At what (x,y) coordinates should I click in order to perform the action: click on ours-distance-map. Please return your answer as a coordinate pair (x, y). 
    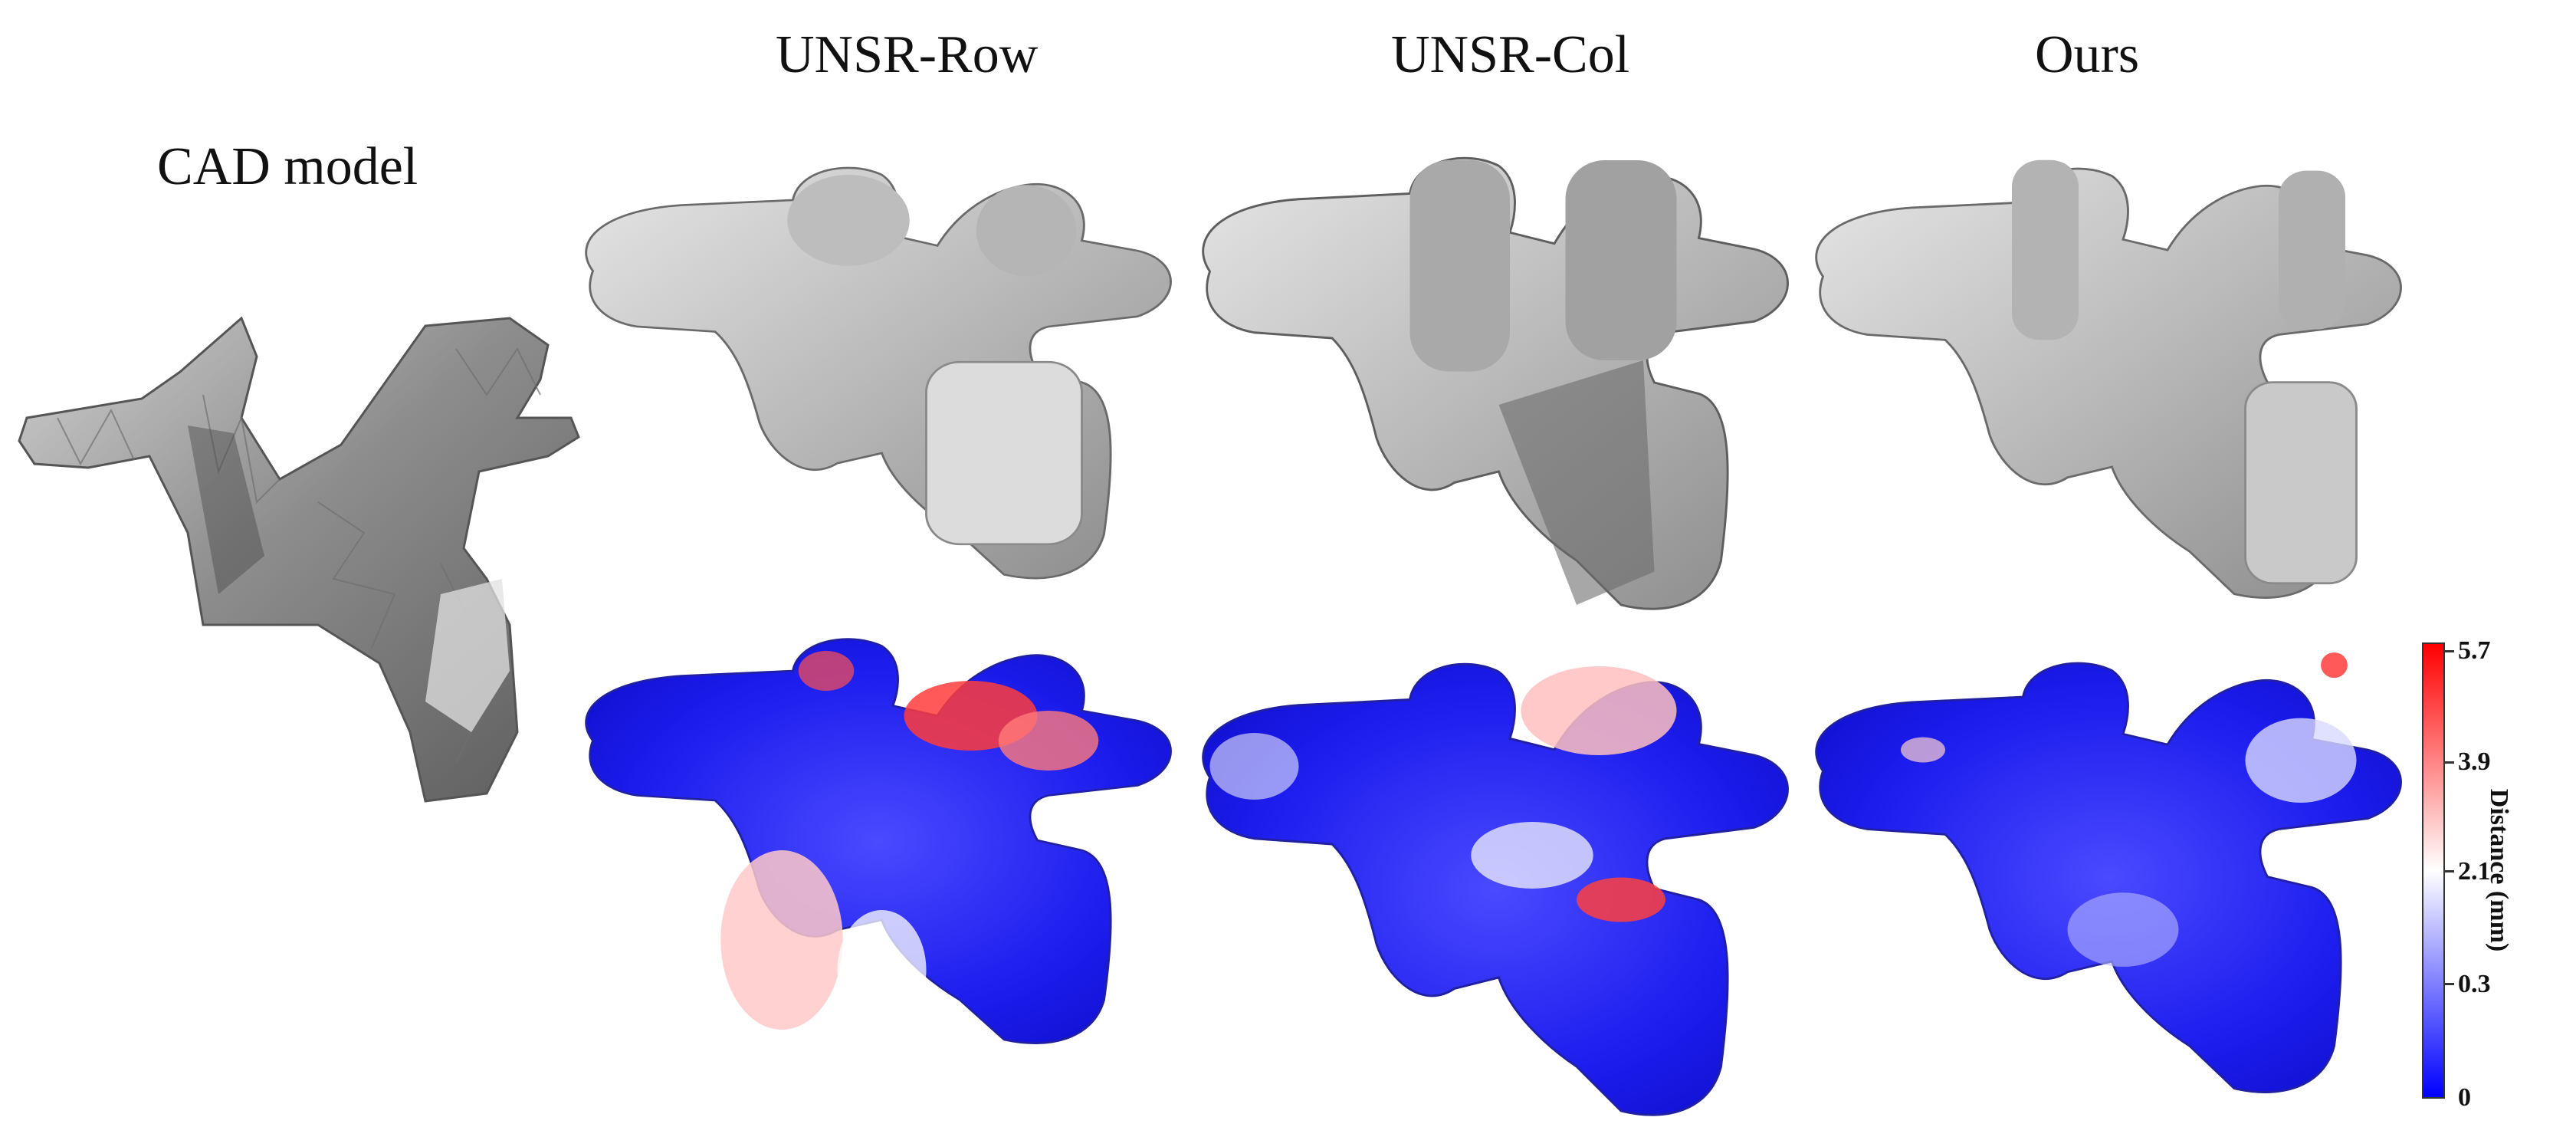
    Looking at the image, I should click on (2096, 874).